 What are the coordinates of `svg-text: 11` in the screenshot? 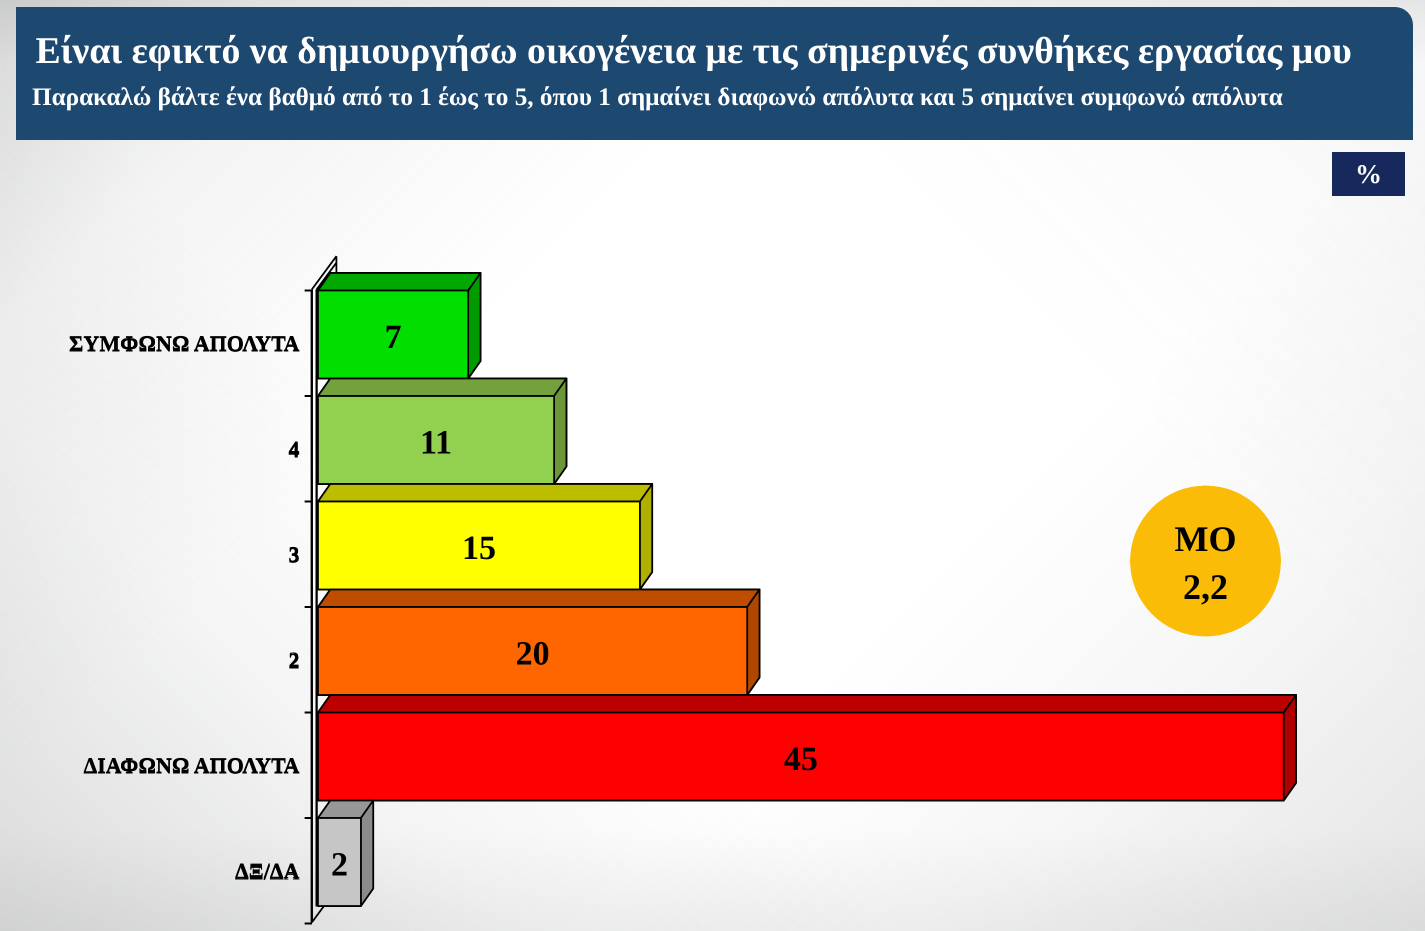 It's located at (436, 443).